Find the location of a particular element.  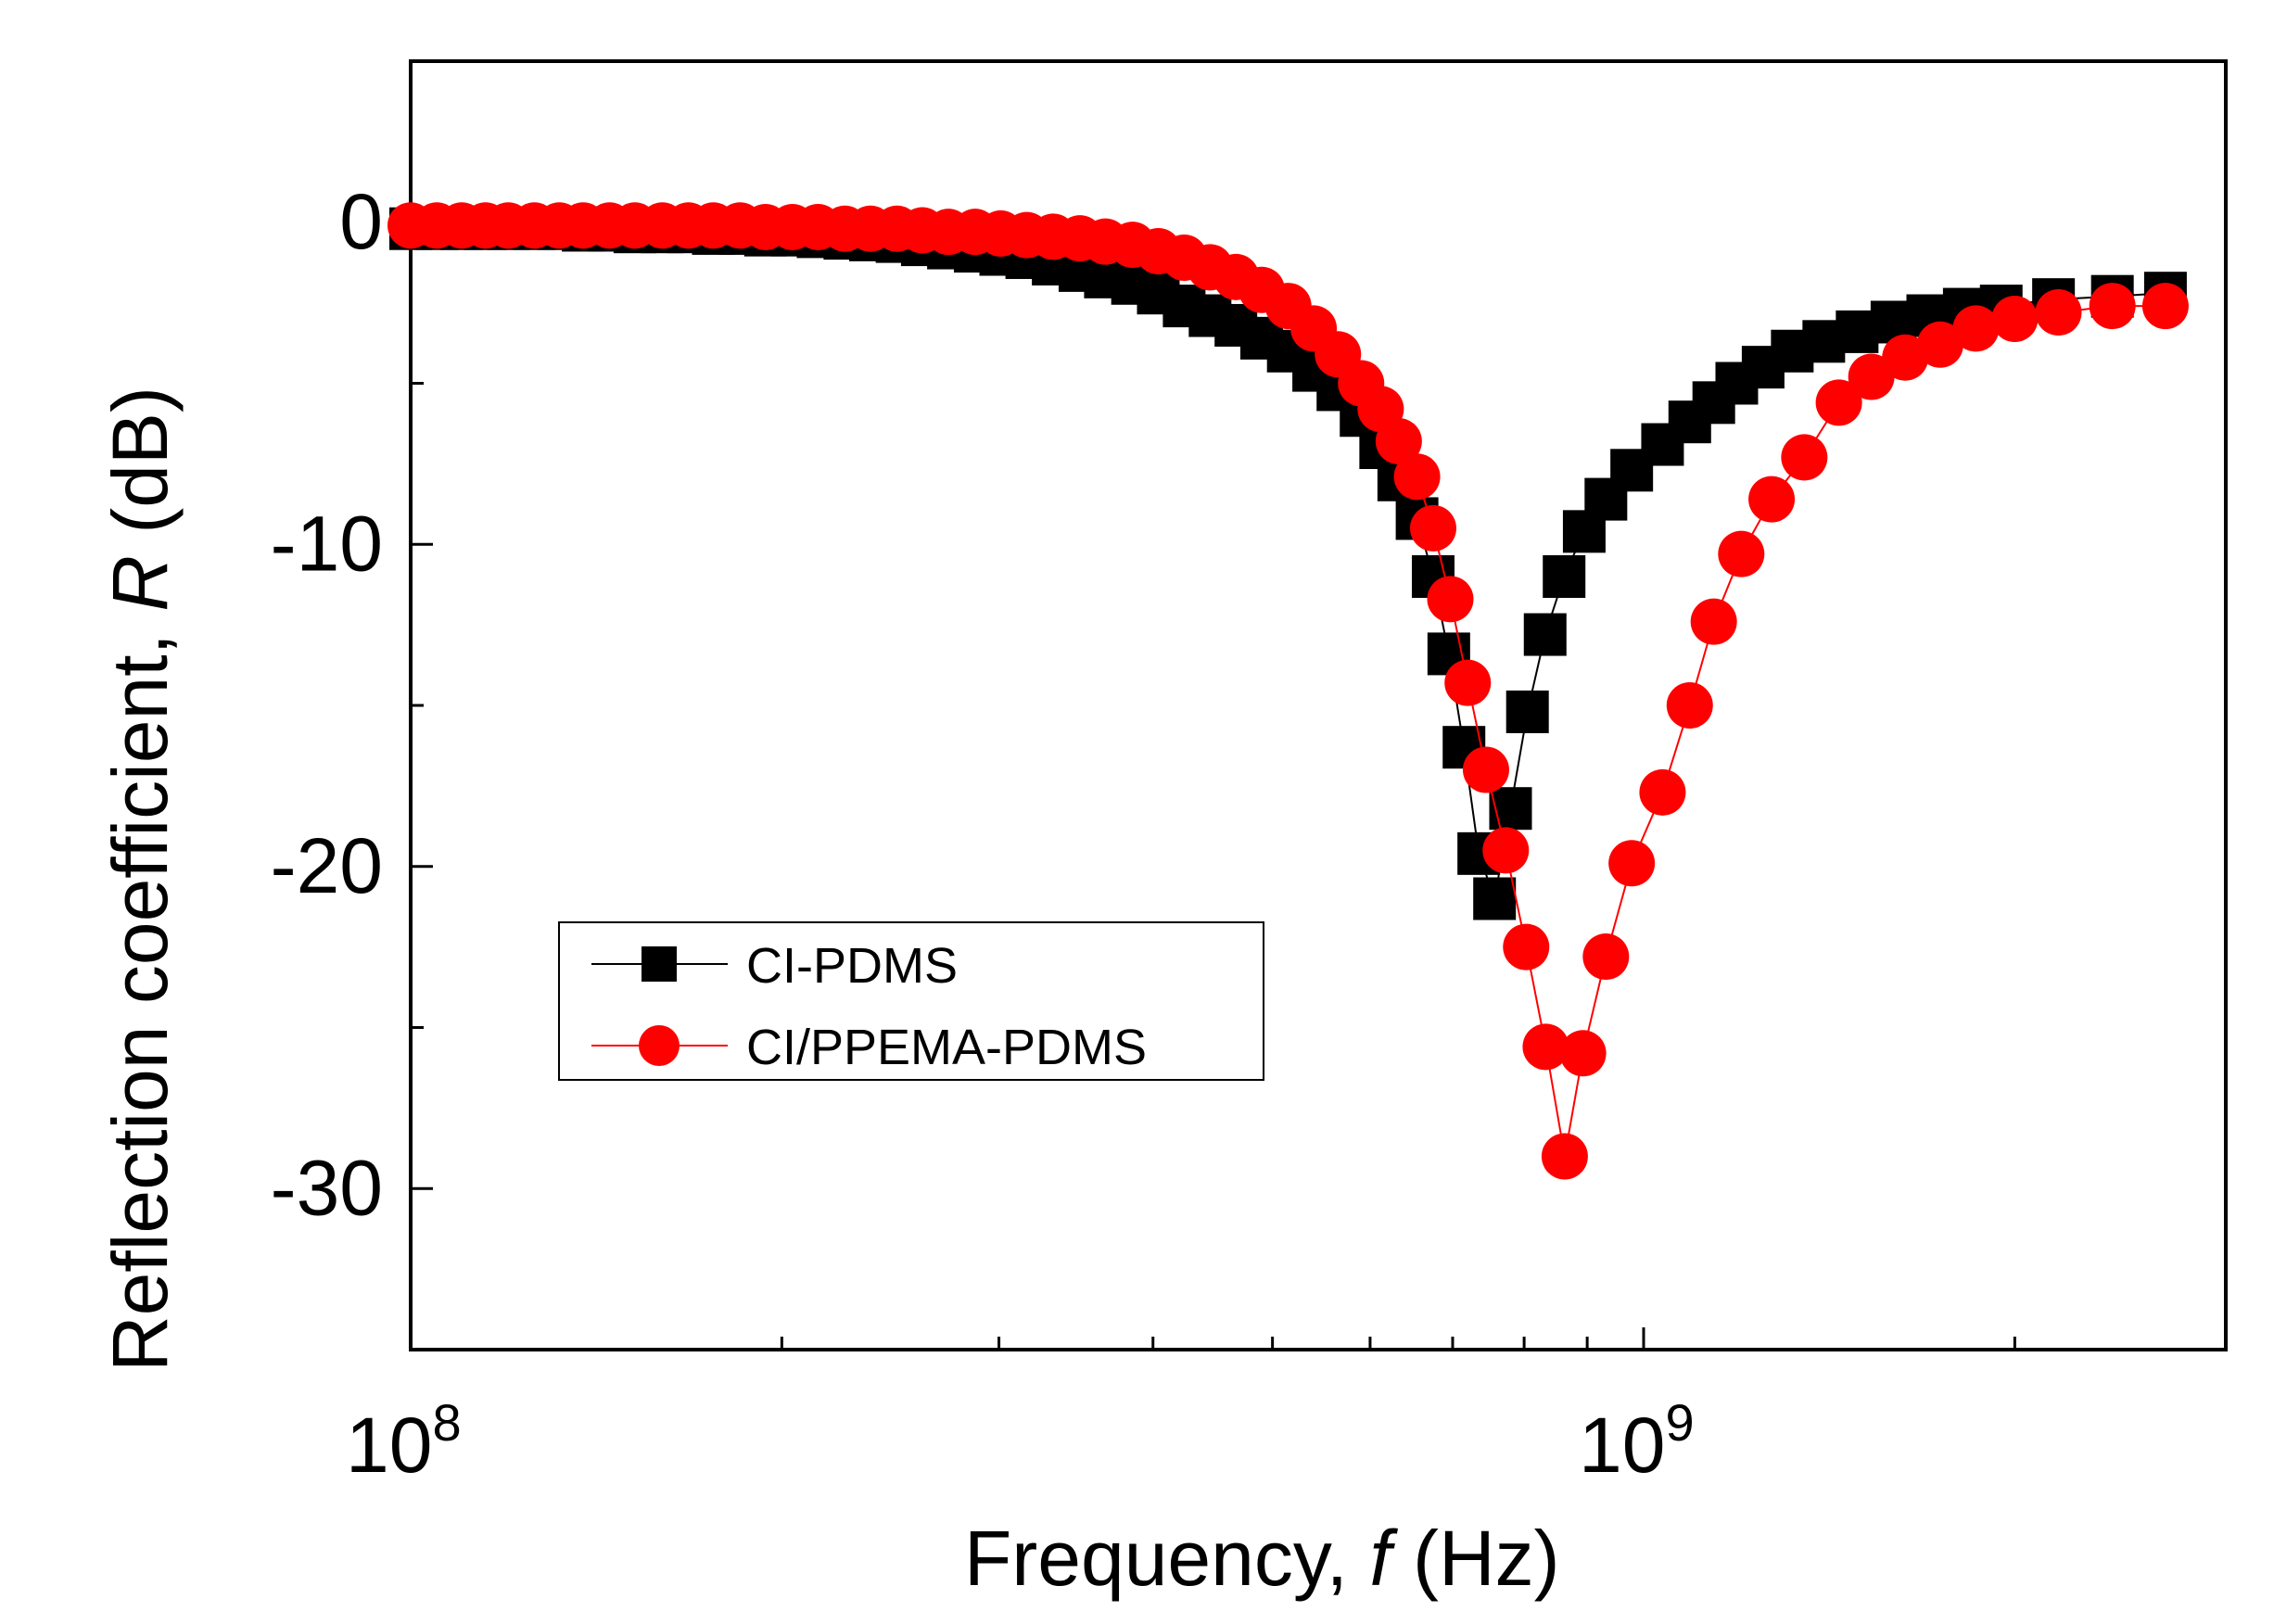

x-tick-label: 10⁹ is located at coordinates (1637, 1441).